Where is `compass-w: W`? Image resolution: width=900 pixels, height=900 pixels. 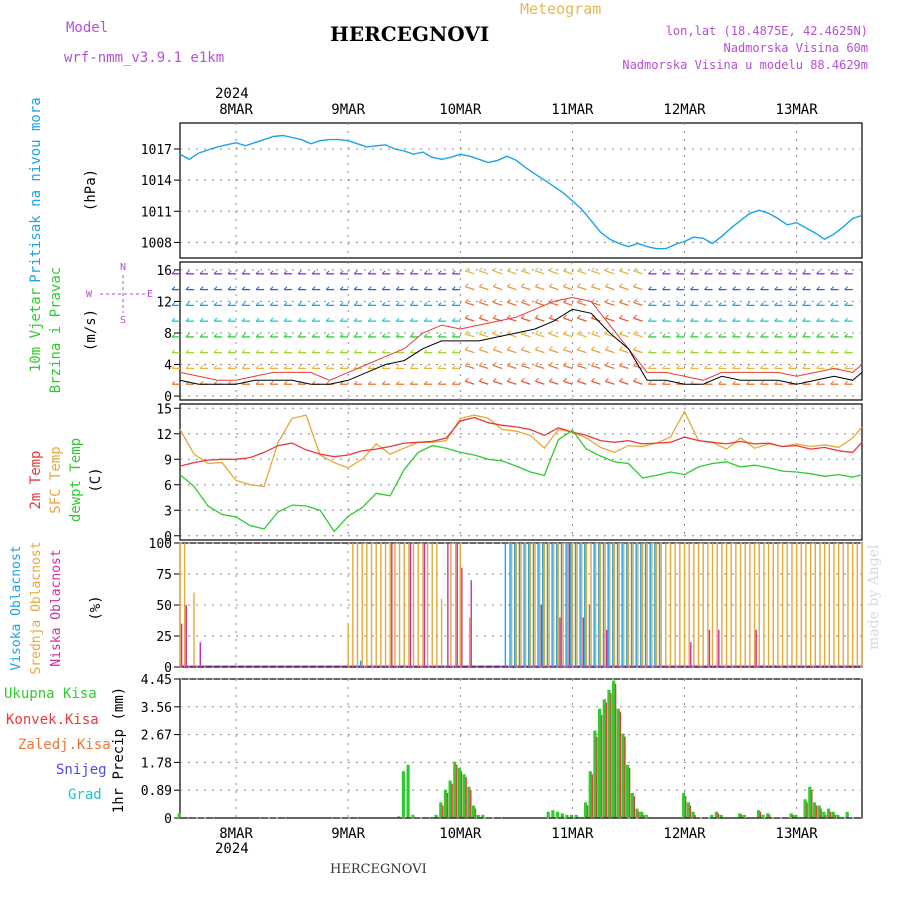 compass-w: W is located at coordinates (89, 294).